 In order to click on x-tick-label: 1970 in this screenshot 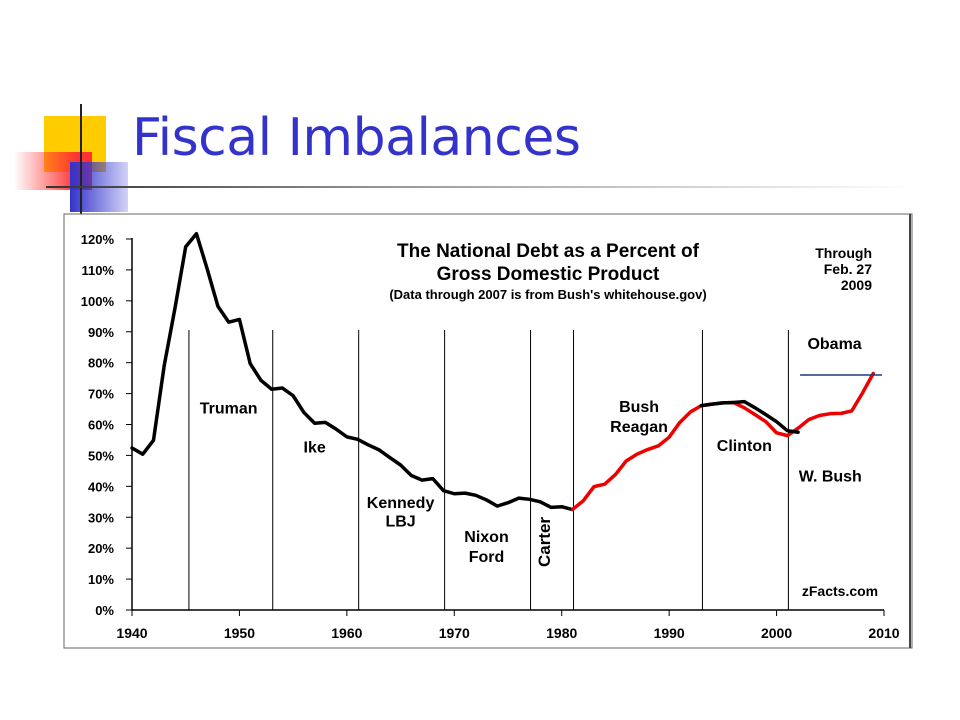, I will do `click(454, 633)`.